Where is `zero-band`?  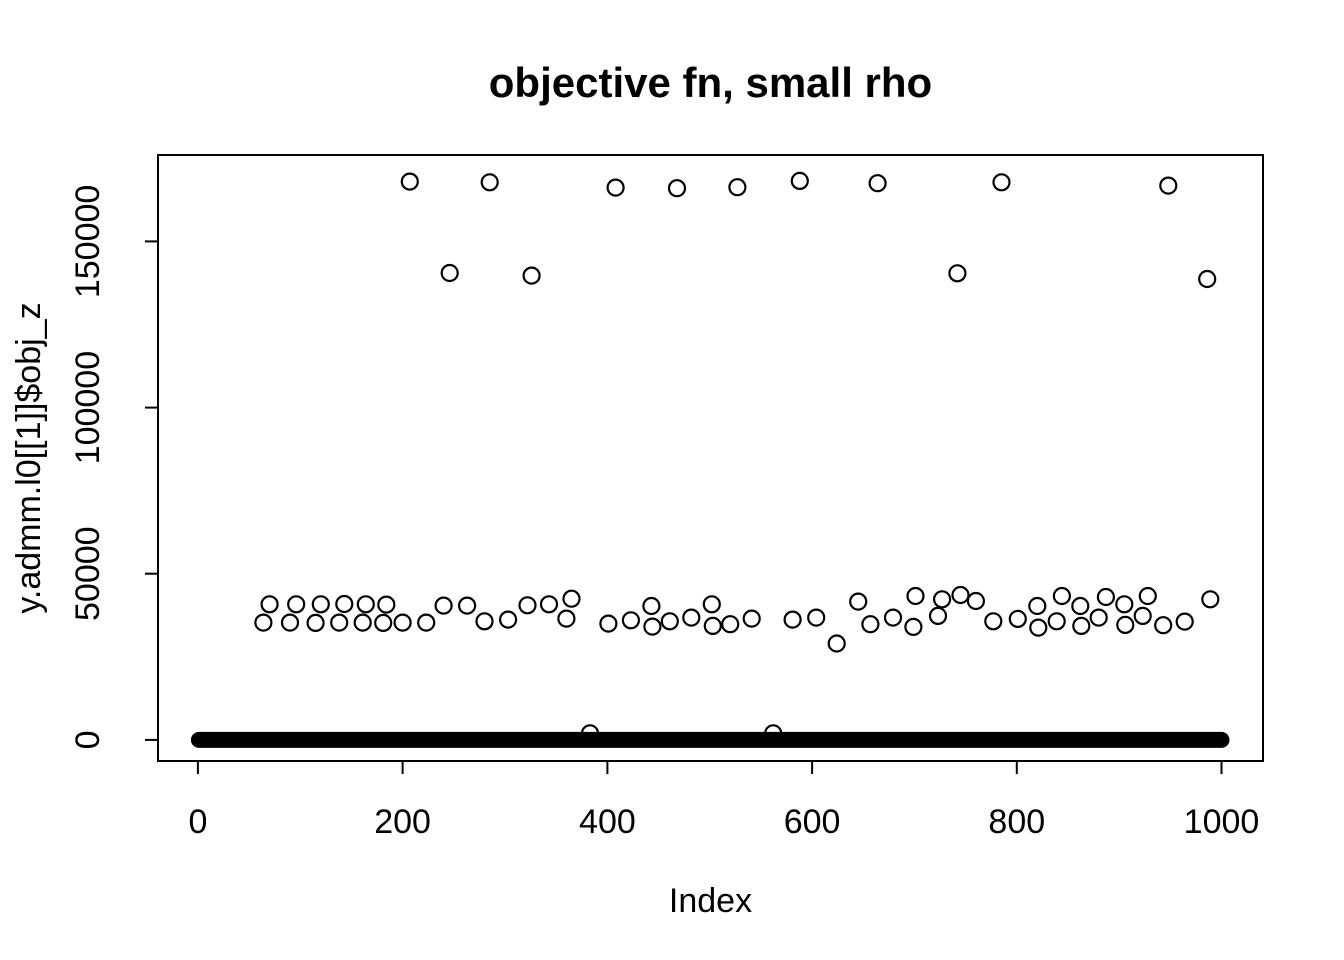 zero-band is located at coordinates (710, 739).